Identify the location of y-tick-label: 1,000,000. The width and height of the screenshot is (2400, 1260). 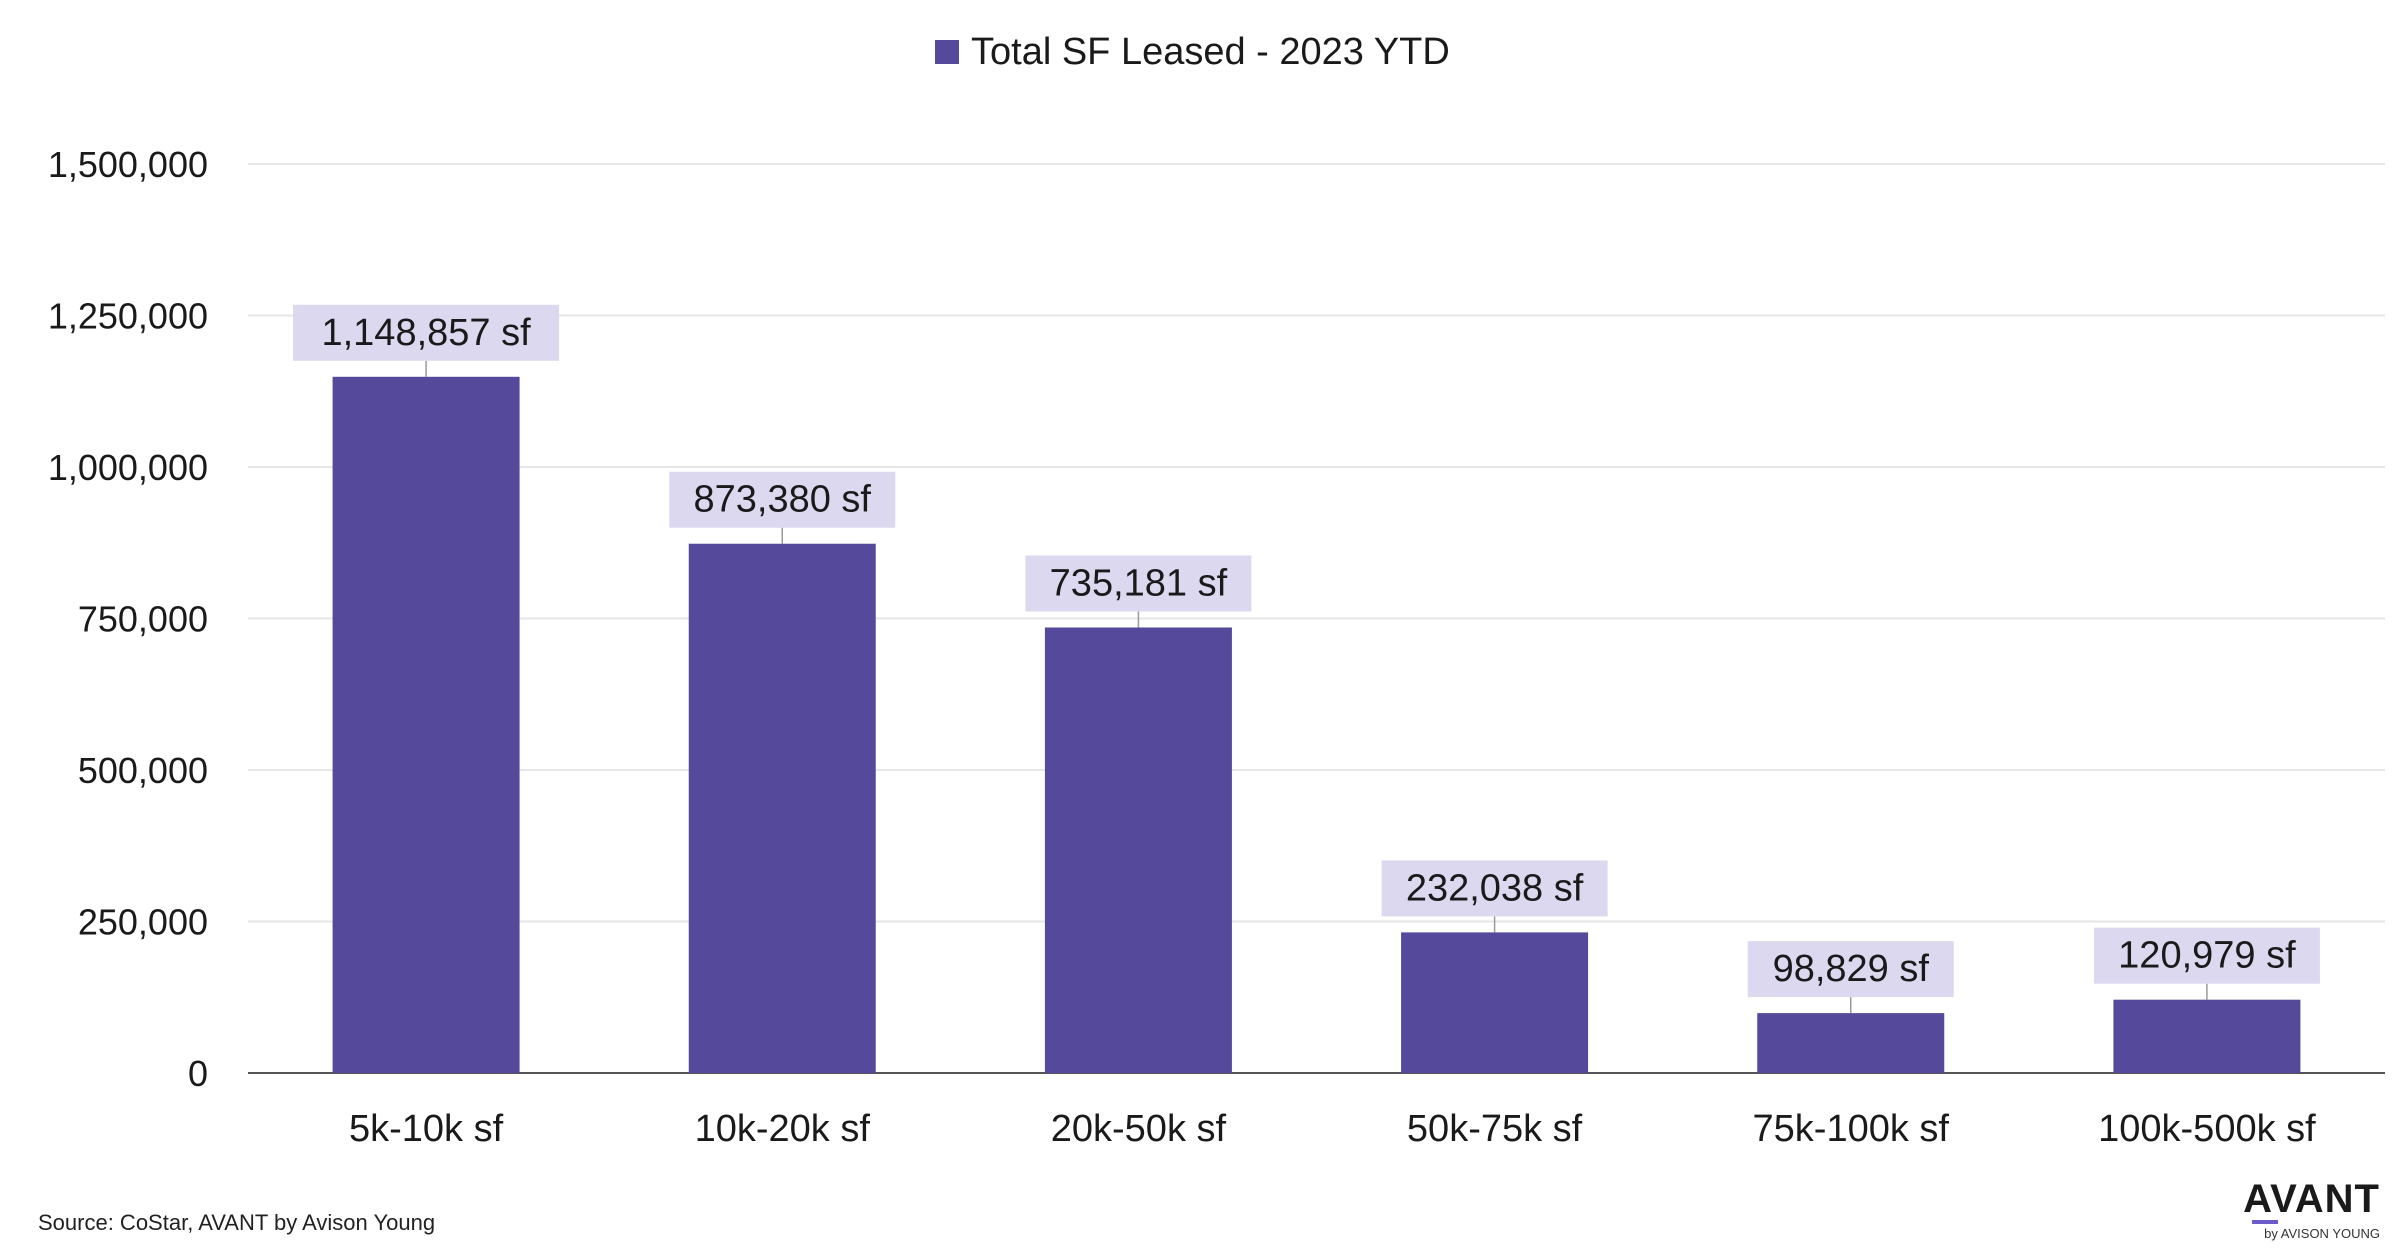
(128, 467).